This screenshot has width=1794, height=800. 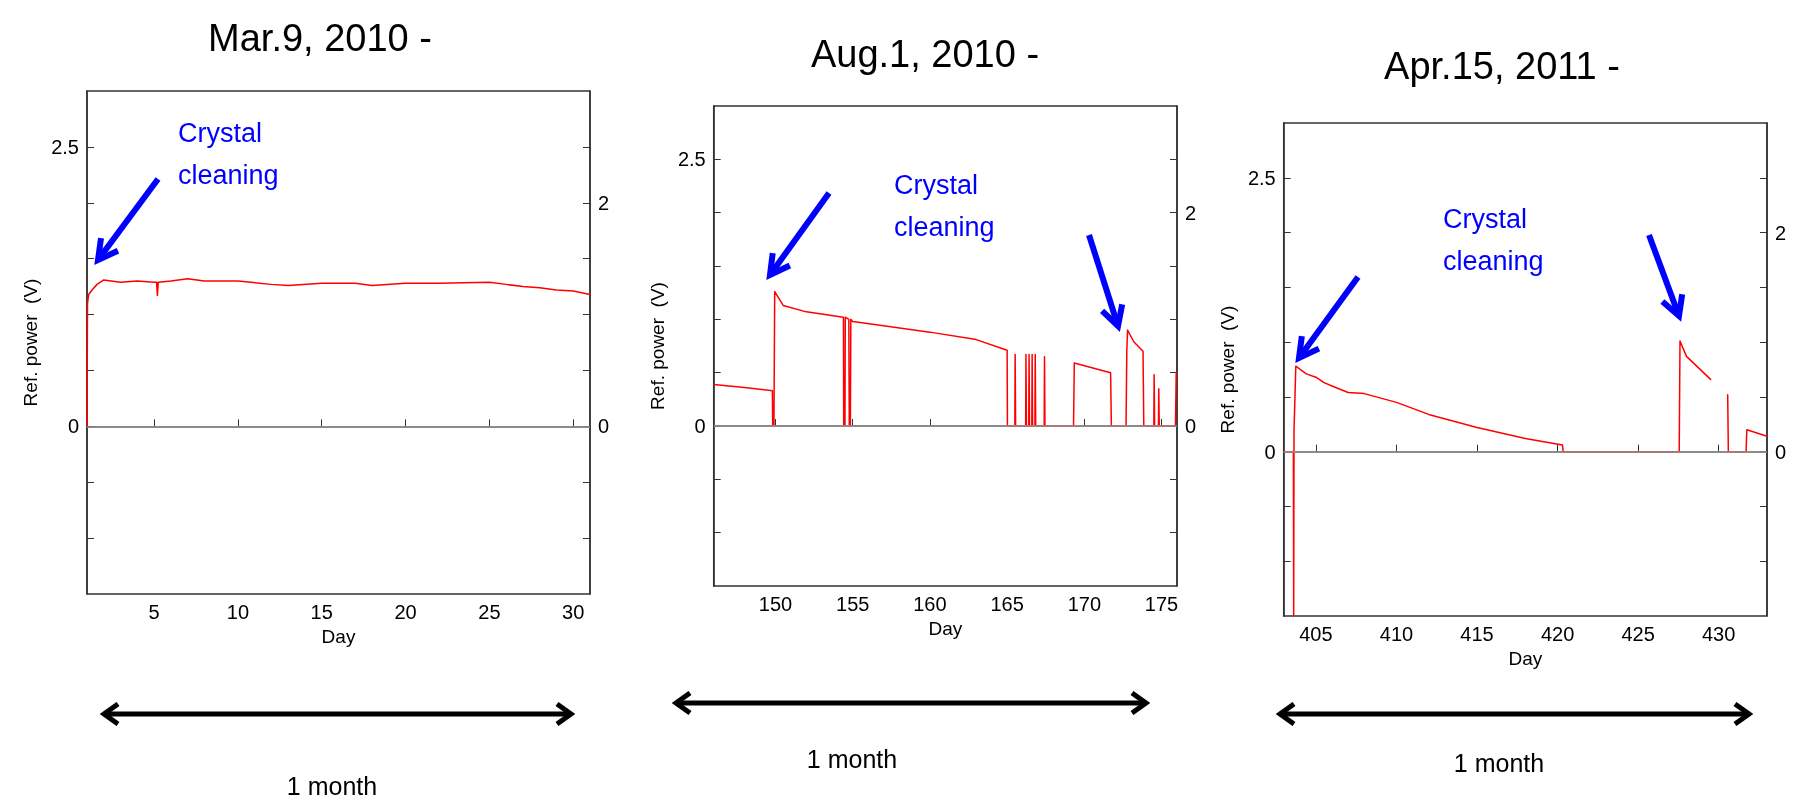 What do you see at coordinates (853, 604) in the screenshot?
I see `x-tick-label: 155` at bounding box center [853, 604].